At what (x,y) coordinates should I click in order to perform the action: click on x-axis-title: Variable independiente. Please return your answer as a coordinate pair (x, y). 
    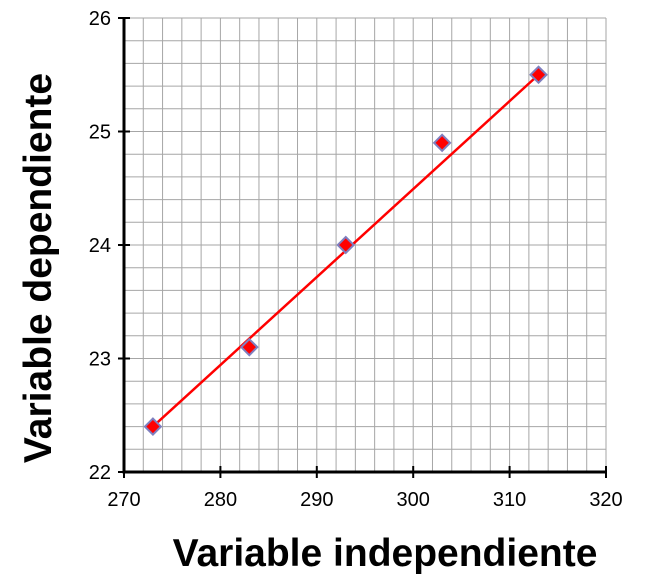
    Looking at the image, I should click on (385, 553).